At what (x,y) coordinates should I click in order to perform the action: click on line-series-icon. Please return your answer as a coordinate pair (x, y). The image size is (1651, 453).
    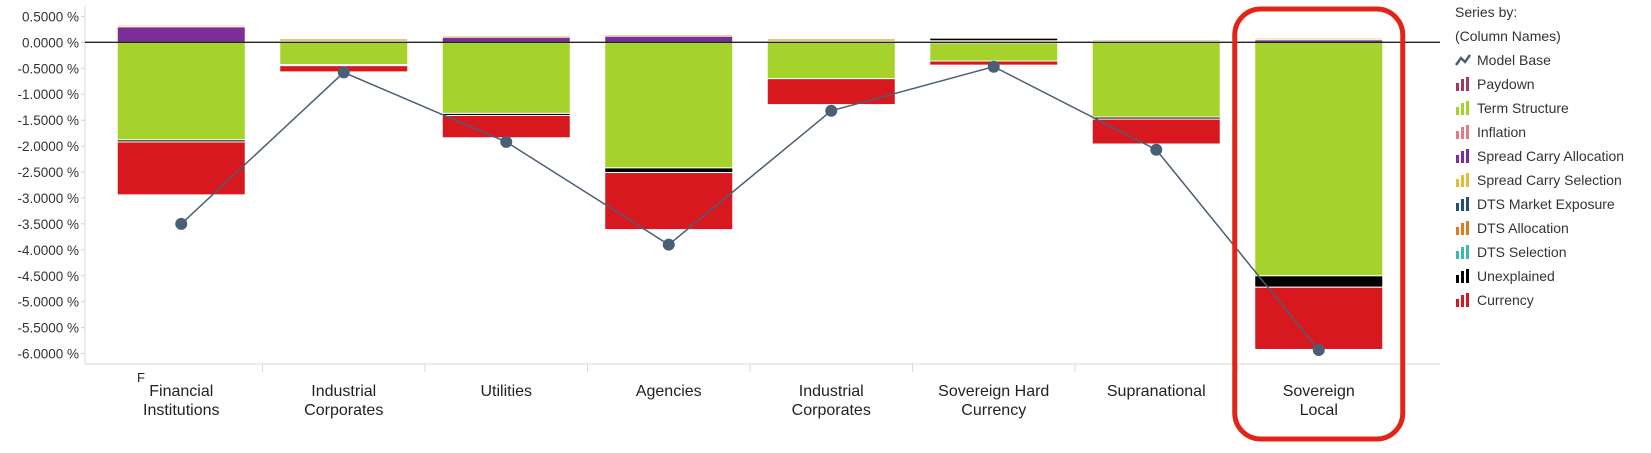
    Looking at the image, I should click on (1463, 60).